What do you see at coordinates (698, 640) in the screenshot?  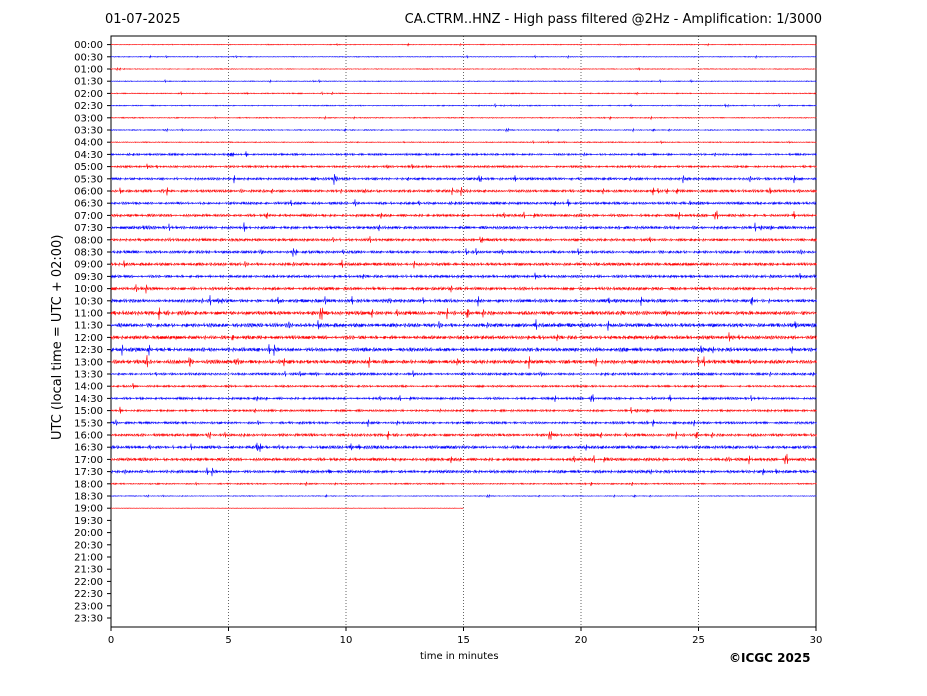 I see `x-tick-label: 25` at bounding box center [698, 640].